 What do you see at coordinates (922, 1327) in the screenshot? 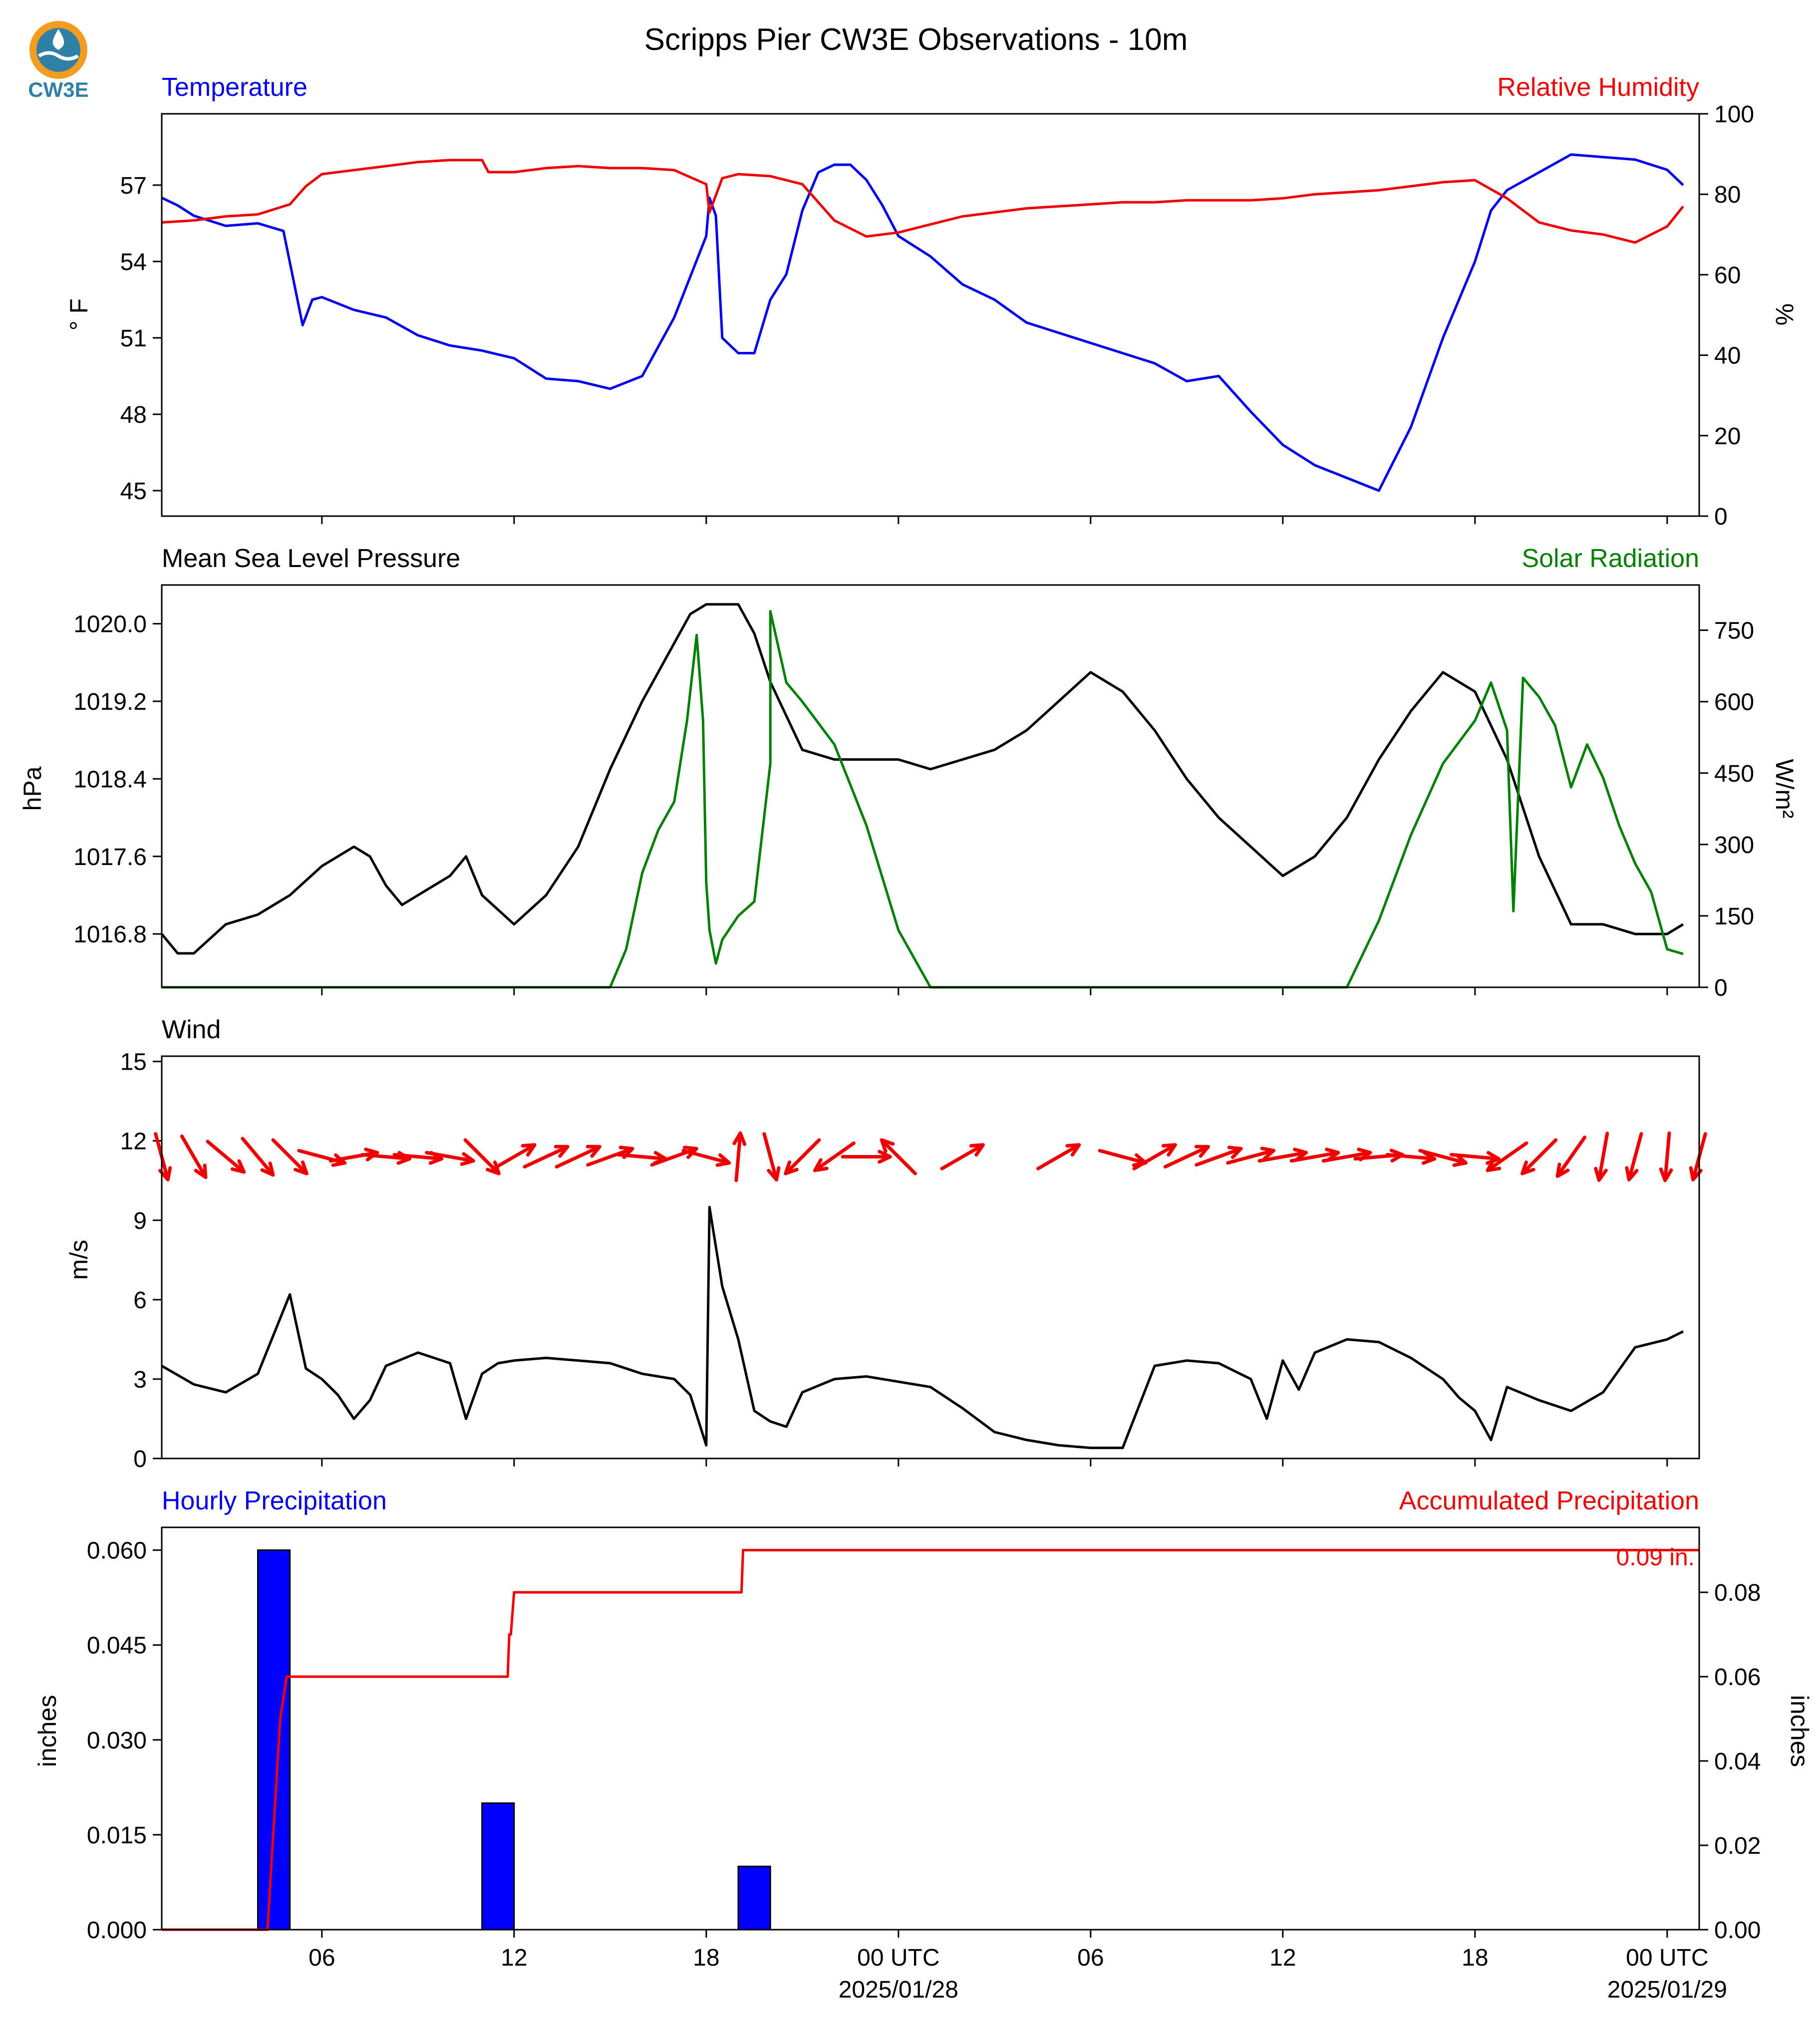
I see `series-layer` at bounding box center [922, 1327].